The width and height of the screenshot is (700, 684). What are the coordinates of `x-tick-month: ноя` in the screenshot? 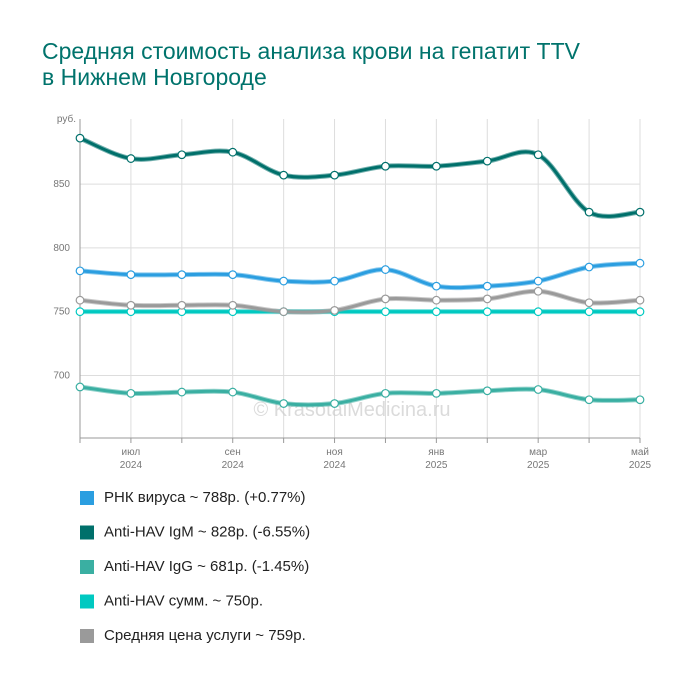 It's located at (334, 452).